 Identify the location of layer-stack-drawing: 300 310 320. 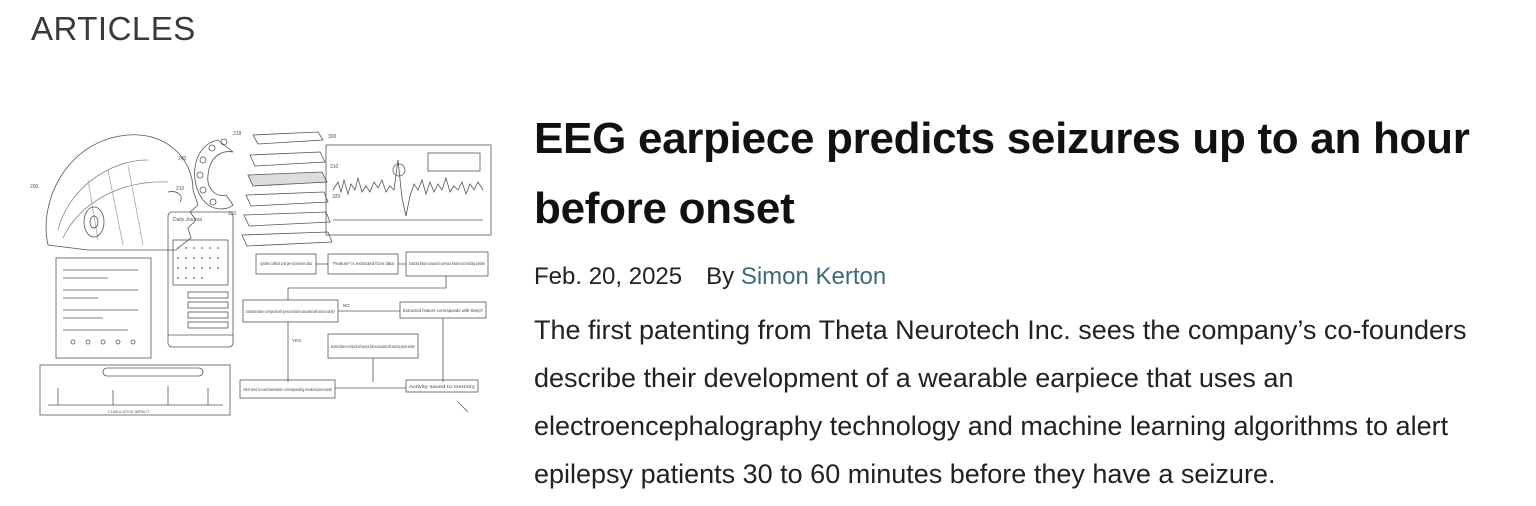
(291, 189).